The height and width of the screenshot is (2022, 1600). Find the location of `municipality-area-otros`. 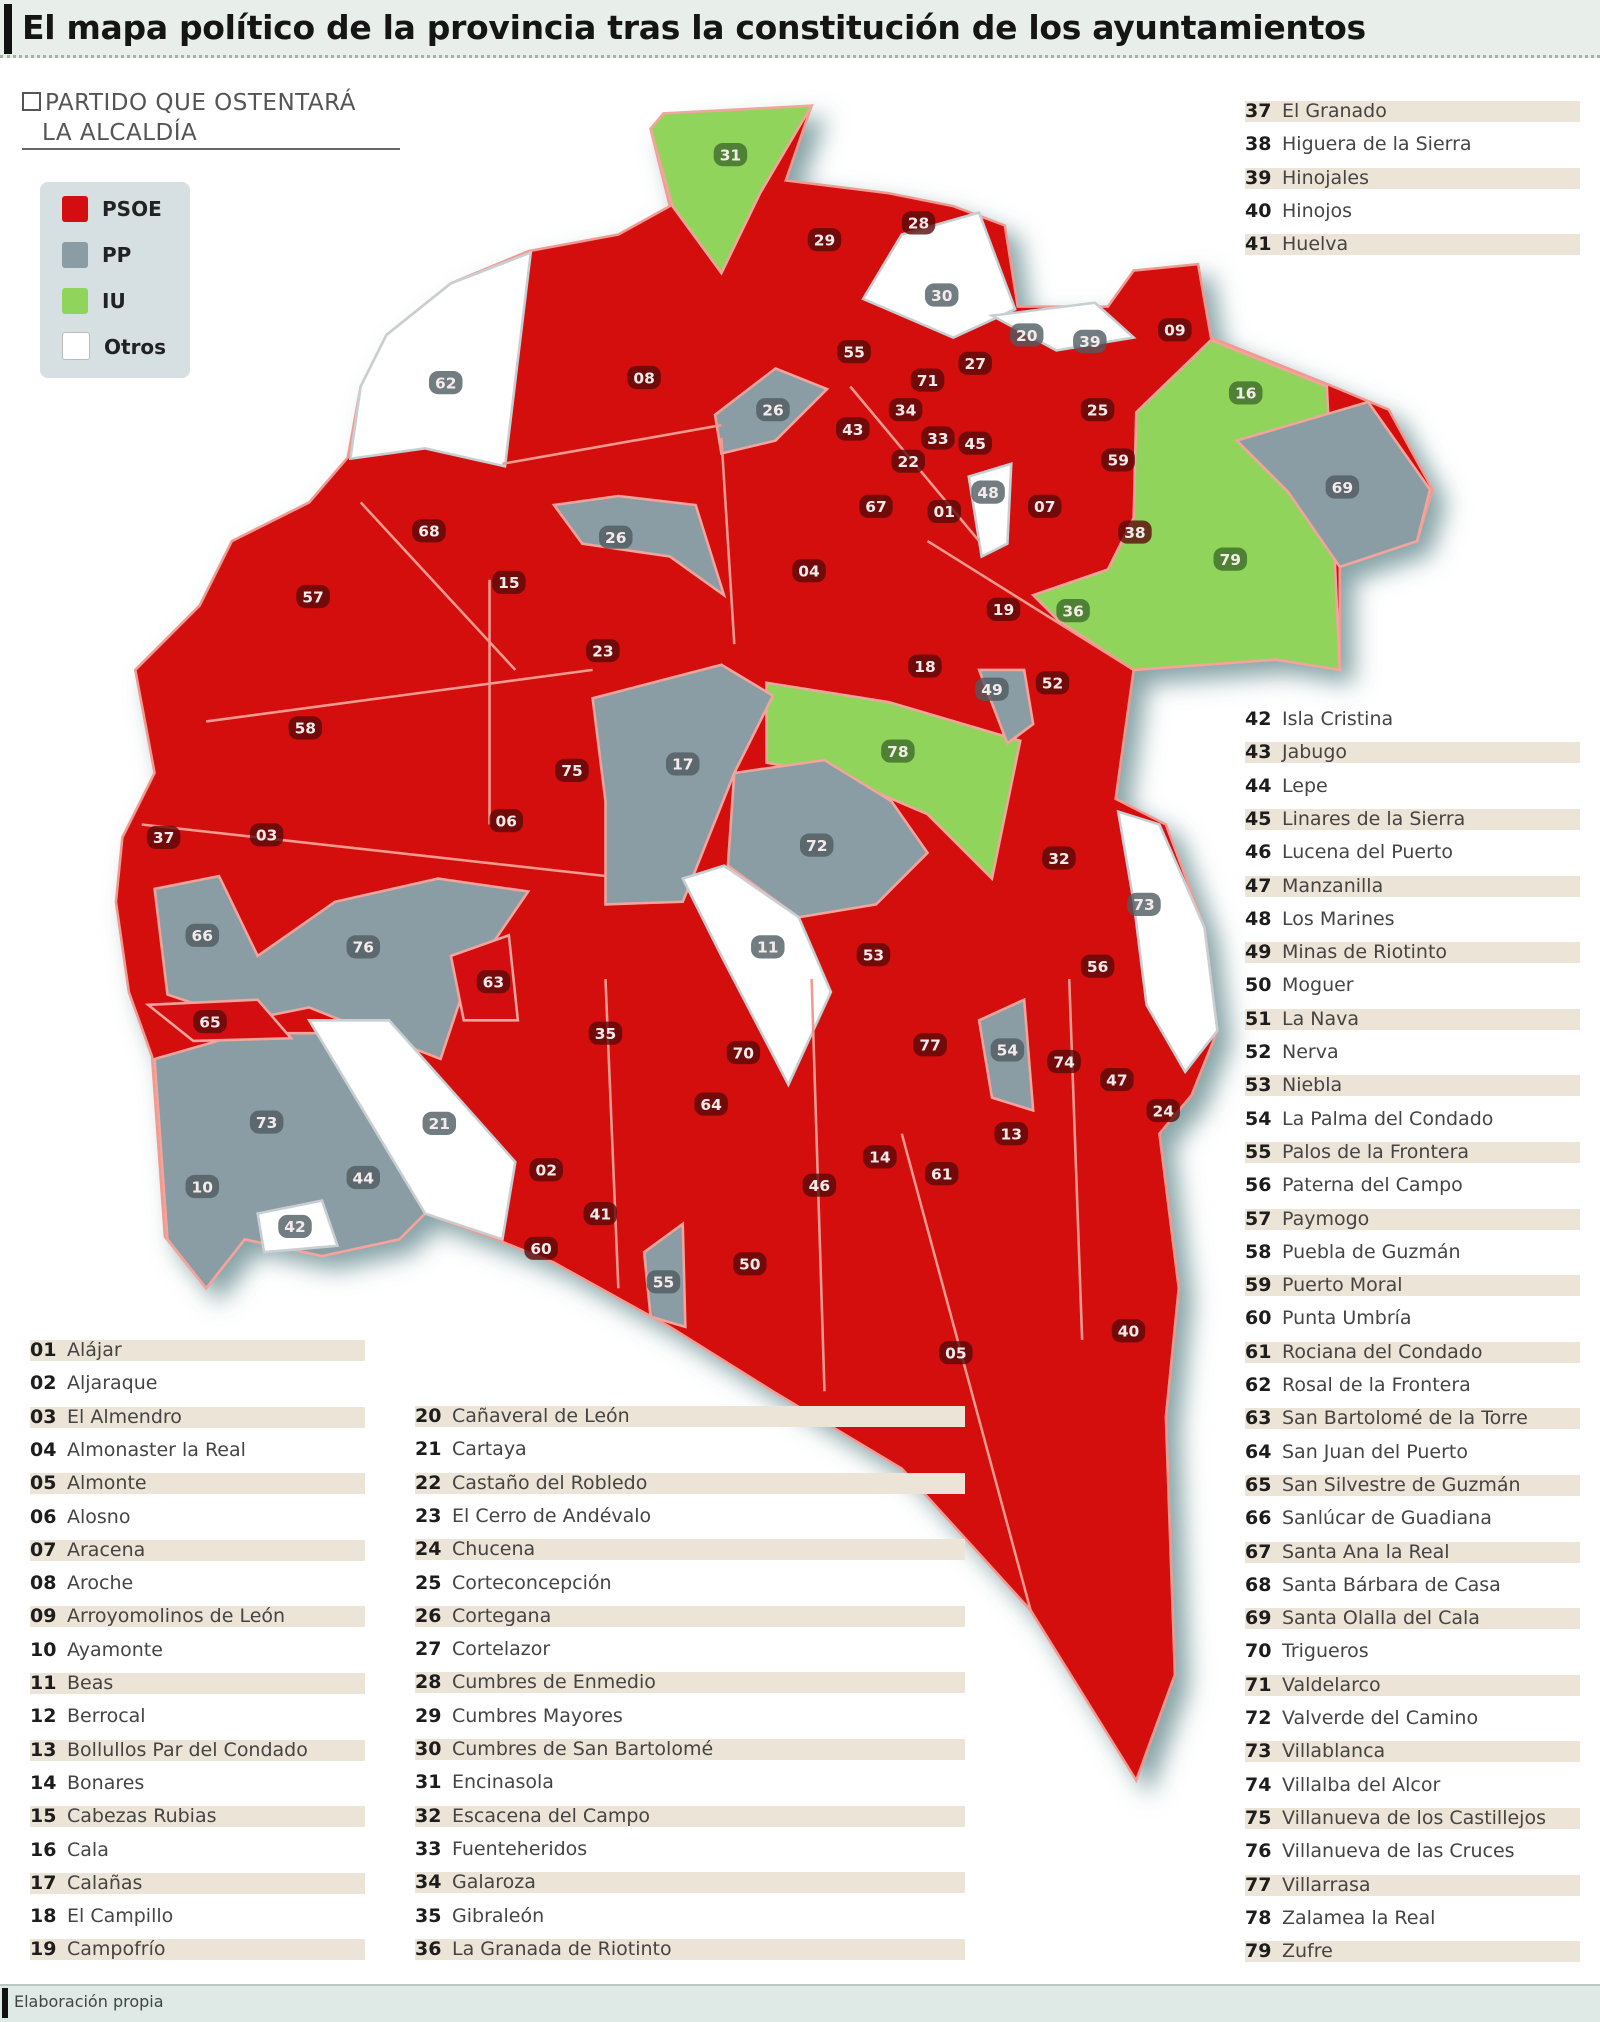

municipality-area-otros is located at coordinates (939, 275).